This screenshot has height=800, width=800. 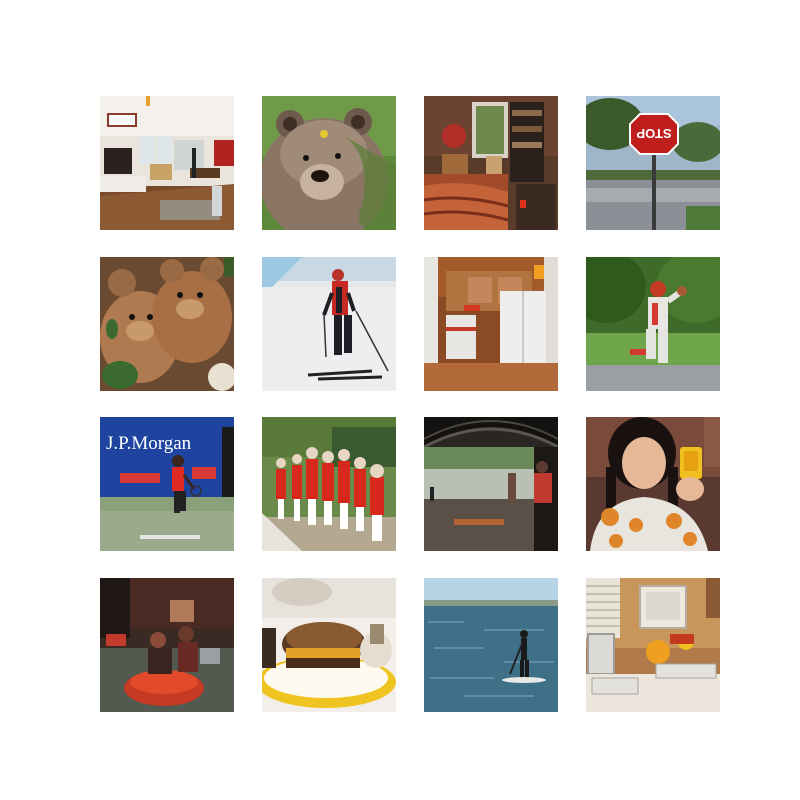 What do you see at coordinates (167, 324) in the screenshot?
I see `teddy-bears-photo` at bounding box center [167, 324].